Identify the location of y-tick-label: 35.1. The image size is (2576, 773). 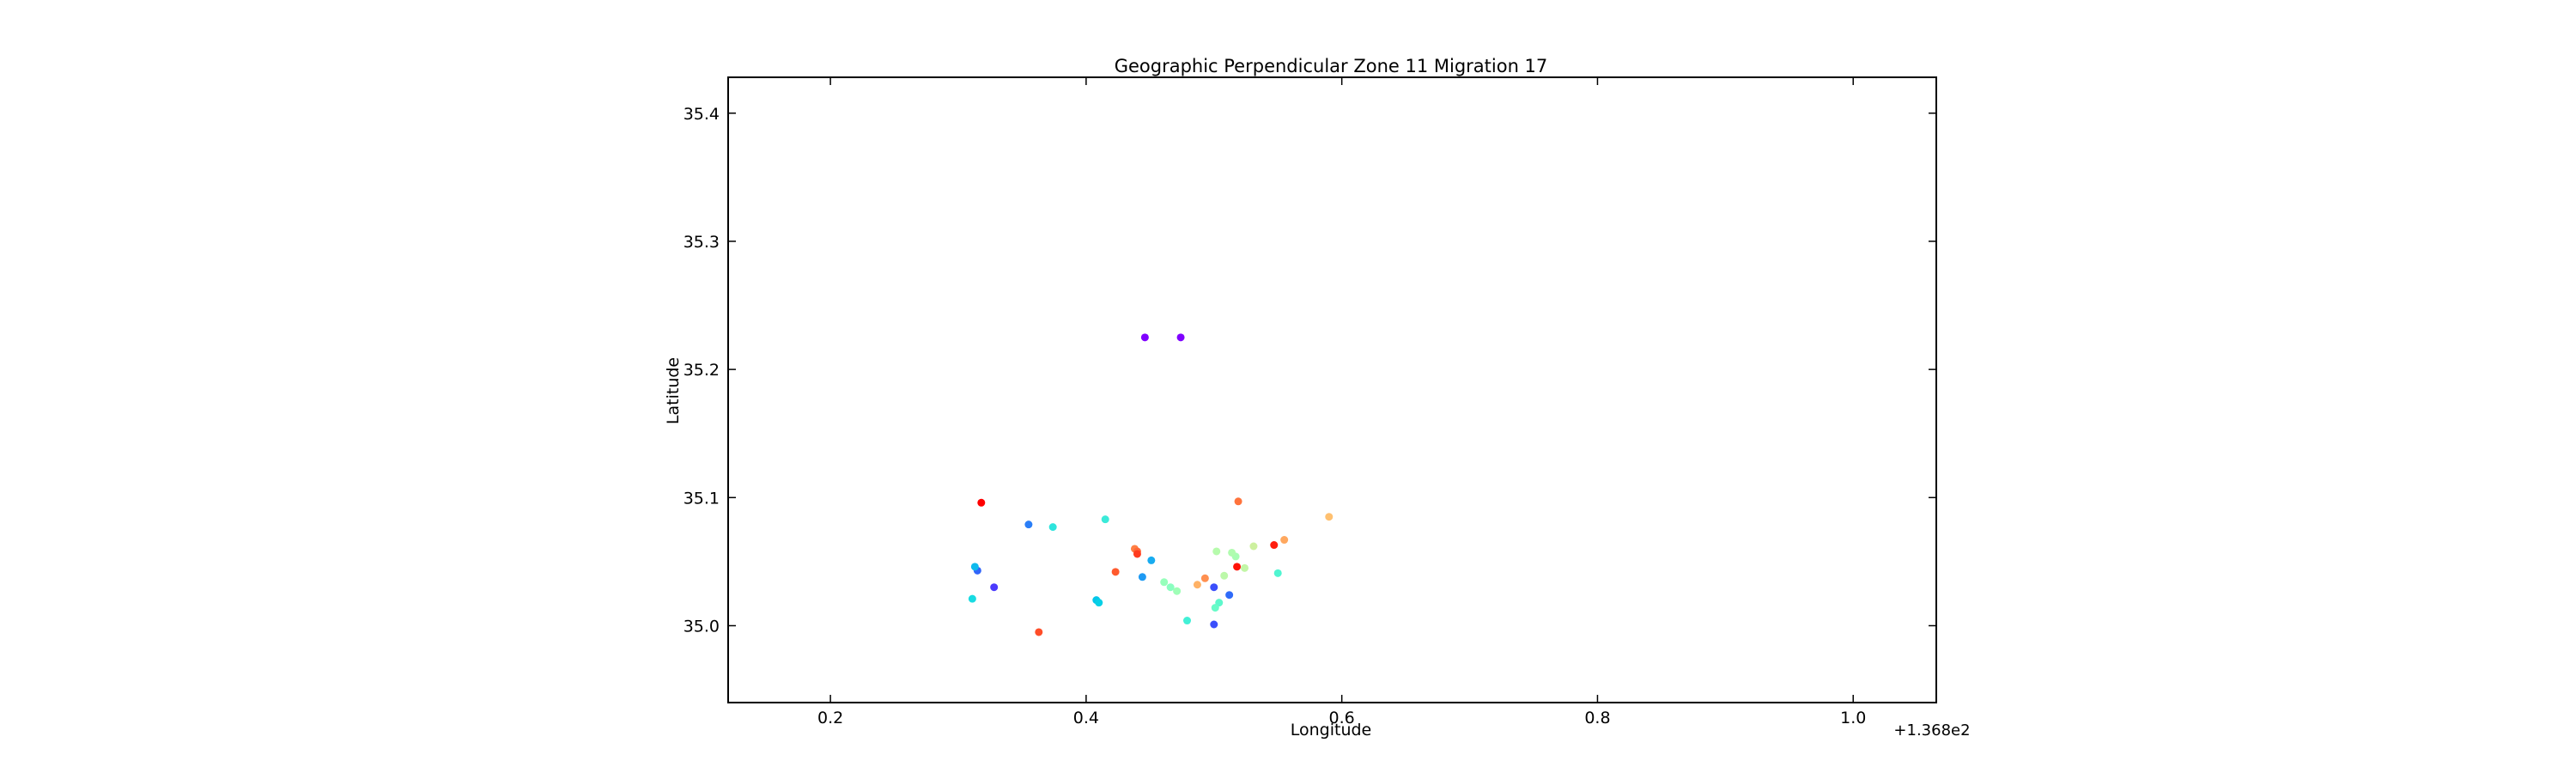
(702, 498).